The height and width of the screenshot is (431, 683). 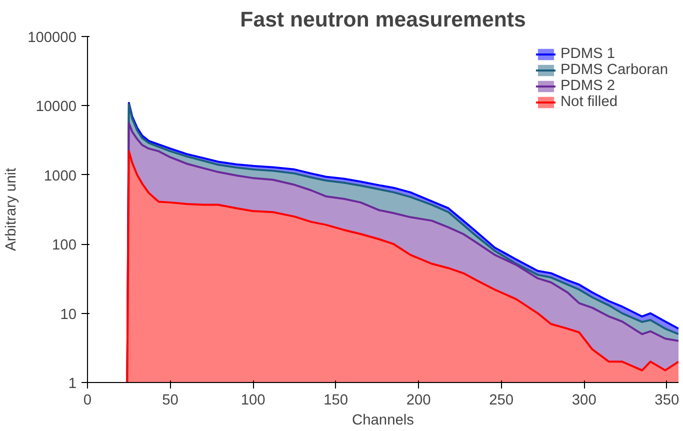 I want to click on y-tick-label: 100000, so click(x=52, y=38).